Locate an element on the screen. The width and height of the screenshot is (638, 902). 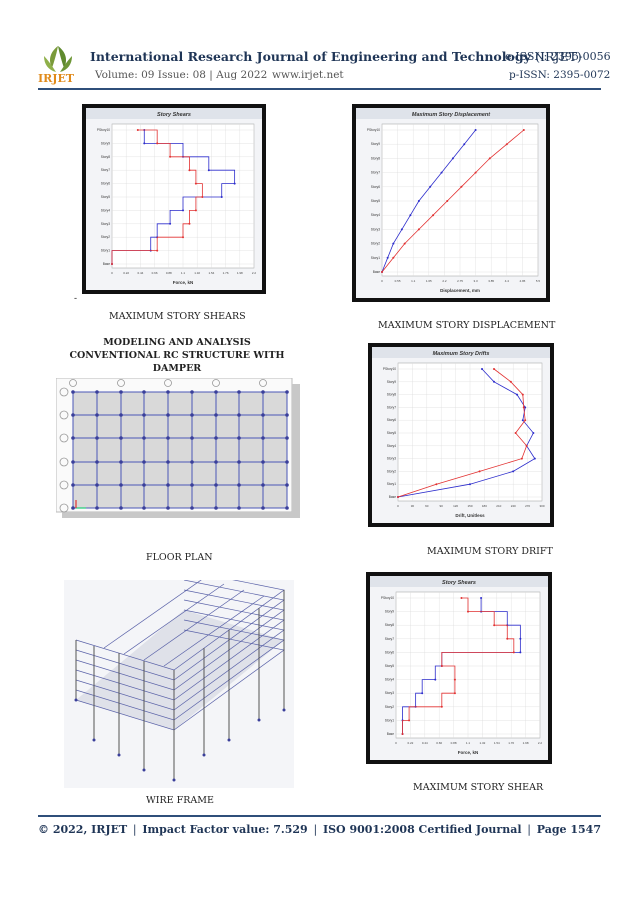
x-tick-label: 270 is located at coordinates (527, 506).